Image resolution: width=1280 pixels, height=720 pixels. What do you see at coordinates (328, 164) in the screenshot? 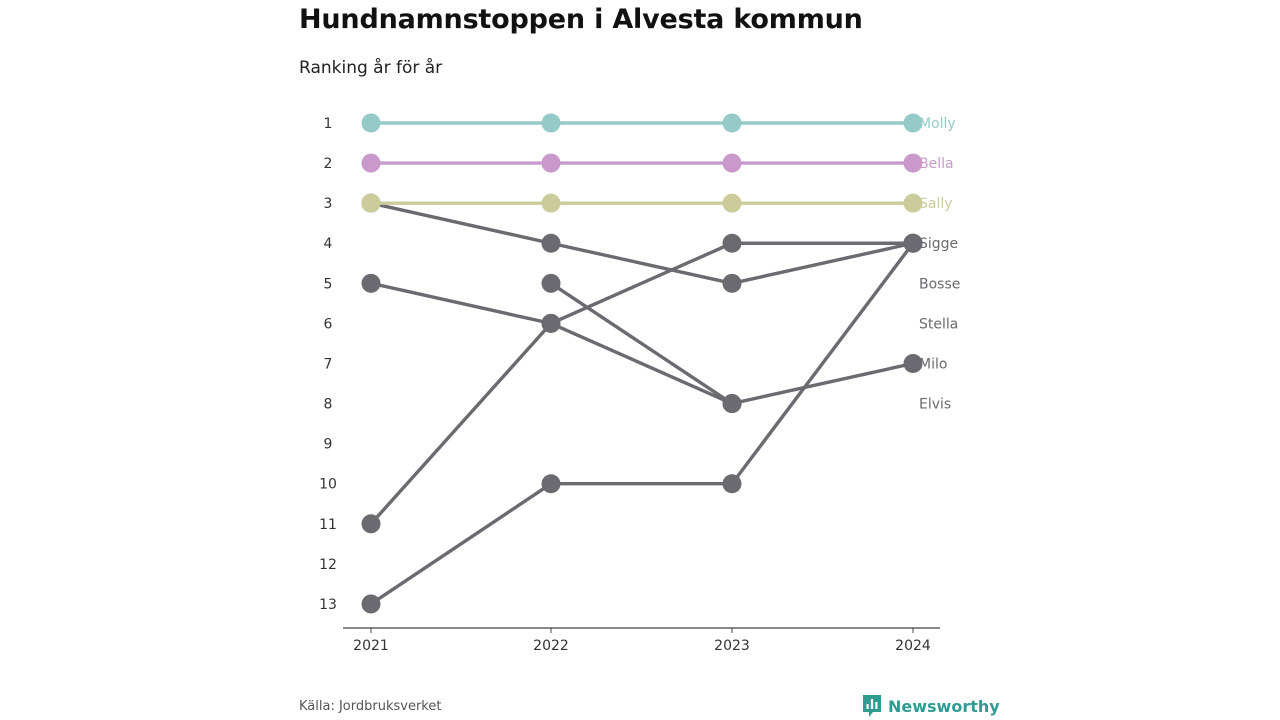
I see `y-tick-label: 2` at bounding box center [328, 164].